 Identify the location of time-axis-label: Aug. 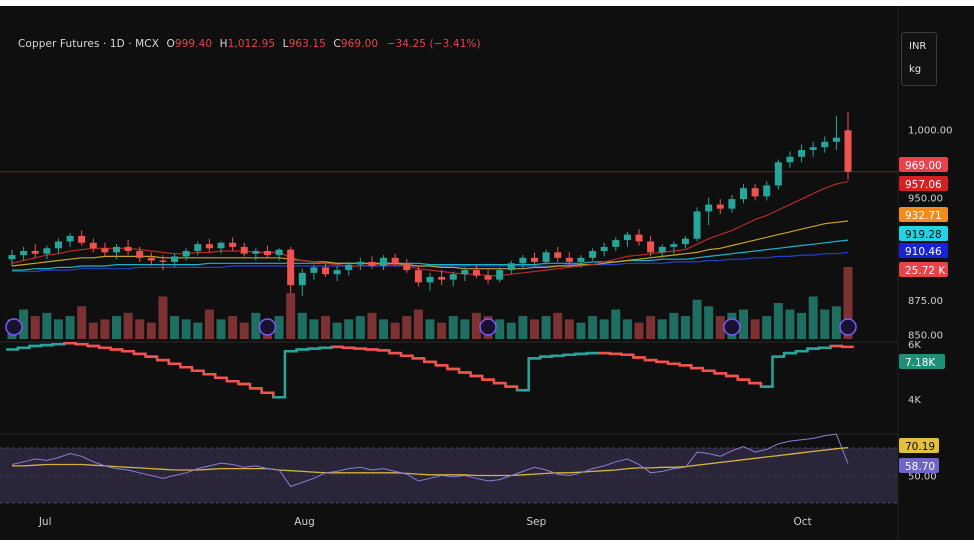
(304, 522).